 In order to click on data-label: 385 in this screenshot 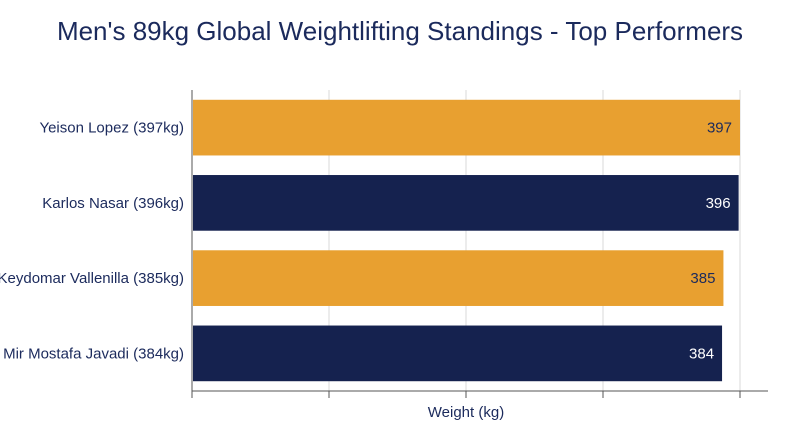, I will do `click(702, 278)`.